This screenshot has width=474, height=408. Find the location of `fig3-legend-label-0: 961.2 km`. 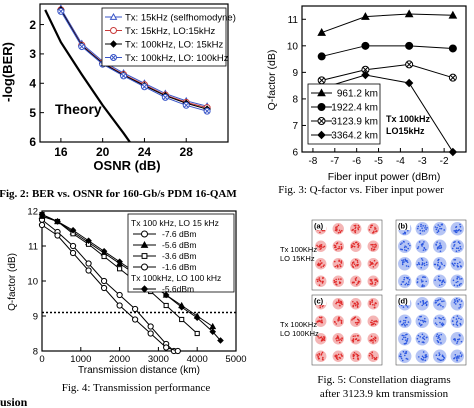

fig3-legend-label-0: 961.2 km is located at coordinates (357, 94).